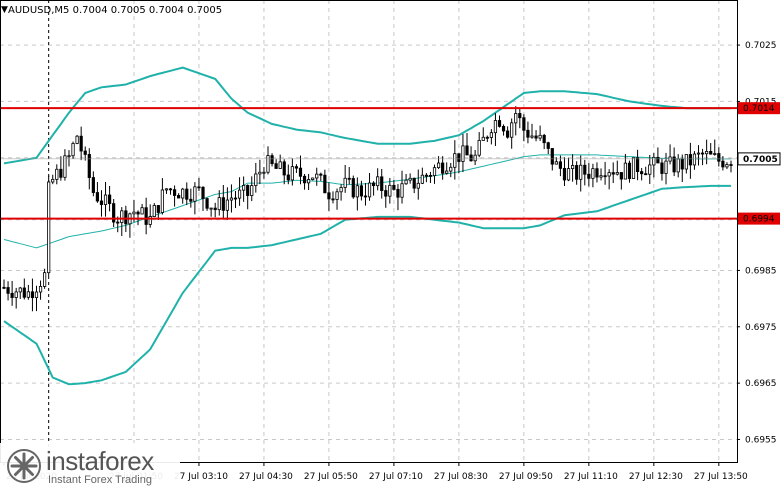  What do you see at coordinates (266, 477) in the screenshot?
I see `x-tick-label: 27 Jul 04:30` at bounding box center [266, 477].